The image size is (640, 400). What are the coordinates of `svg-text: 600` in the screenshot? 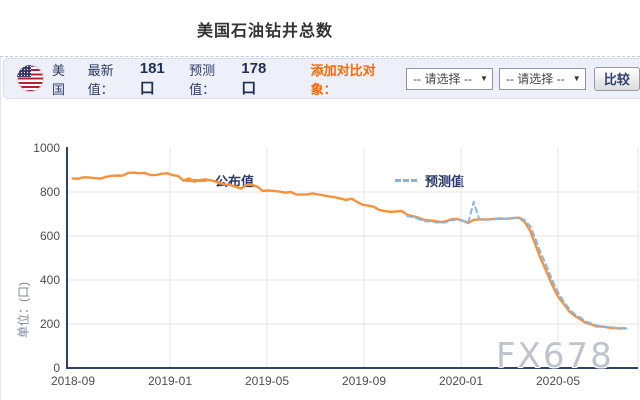 It's located at (50, 236).